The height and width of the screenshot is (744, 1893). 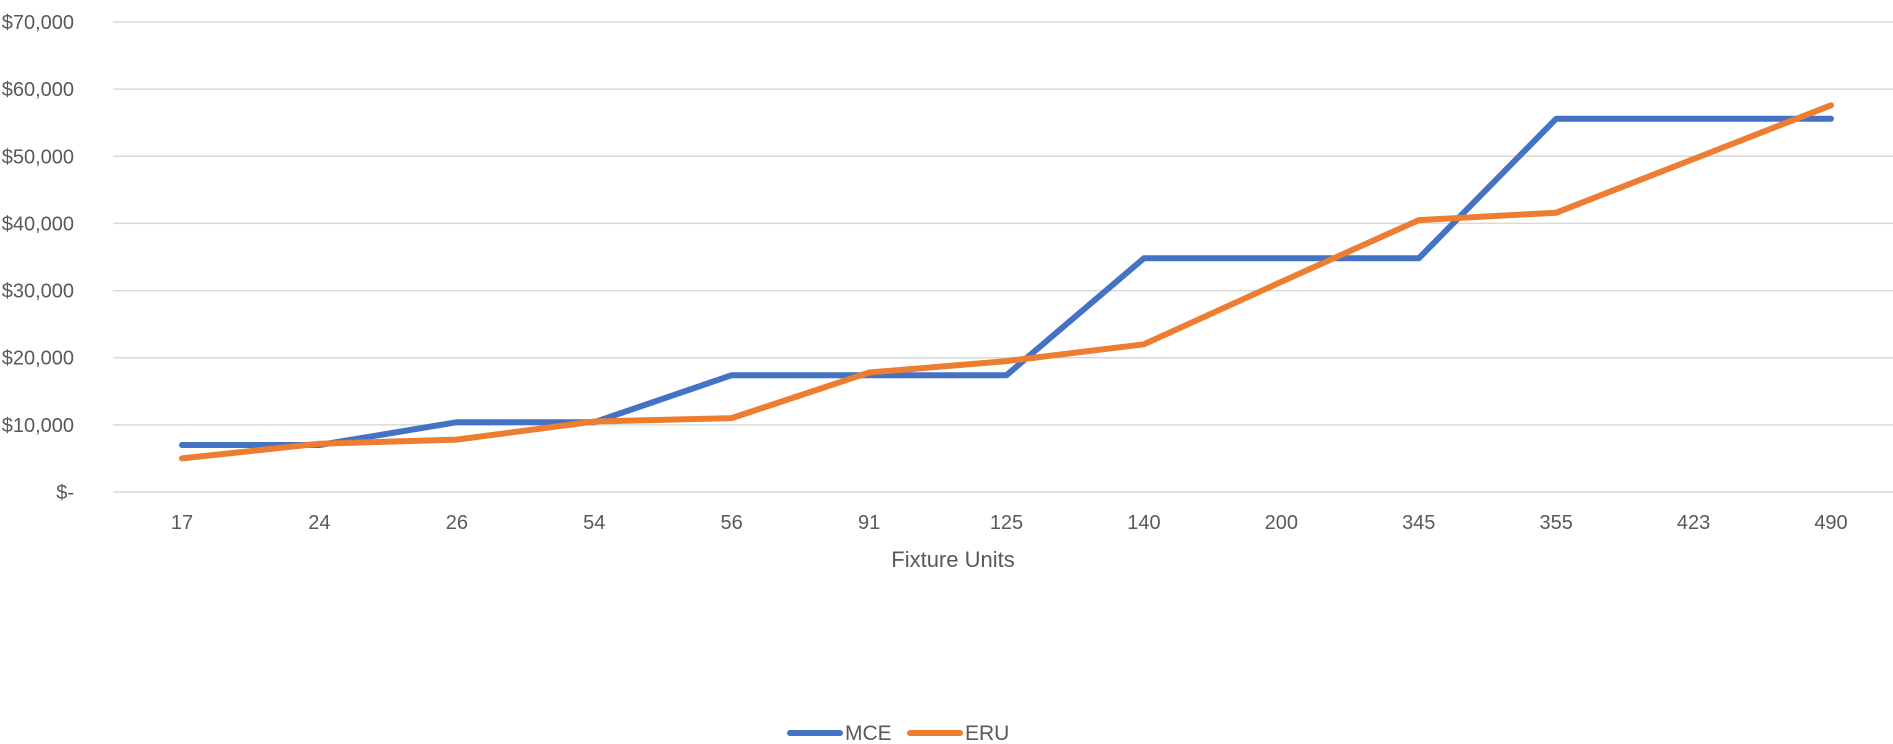 What do you see at coordinates (1555, 523) in the screenshot?
I see `x-tick-label: 355` at bounding box center [1555, 523].